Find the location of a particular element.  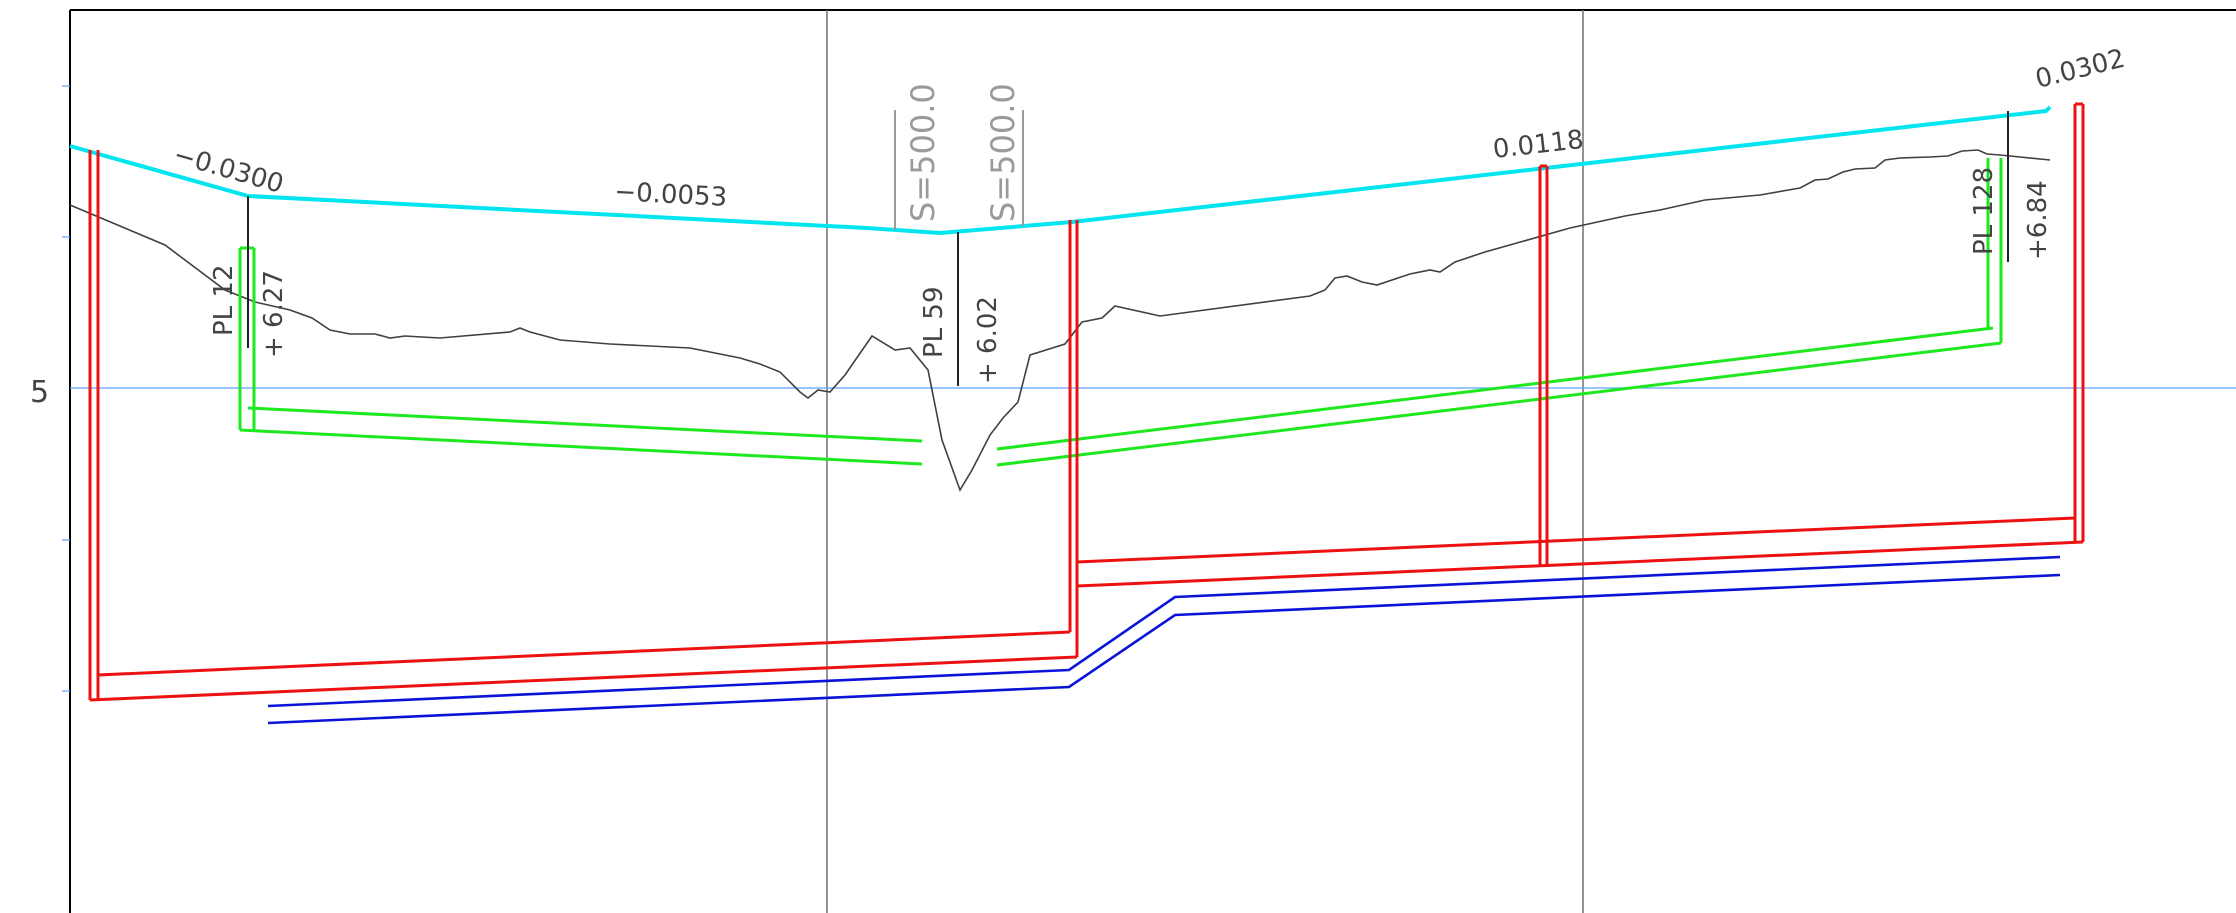

blue-pipe-bottom is located at coordinates (1164, 649).